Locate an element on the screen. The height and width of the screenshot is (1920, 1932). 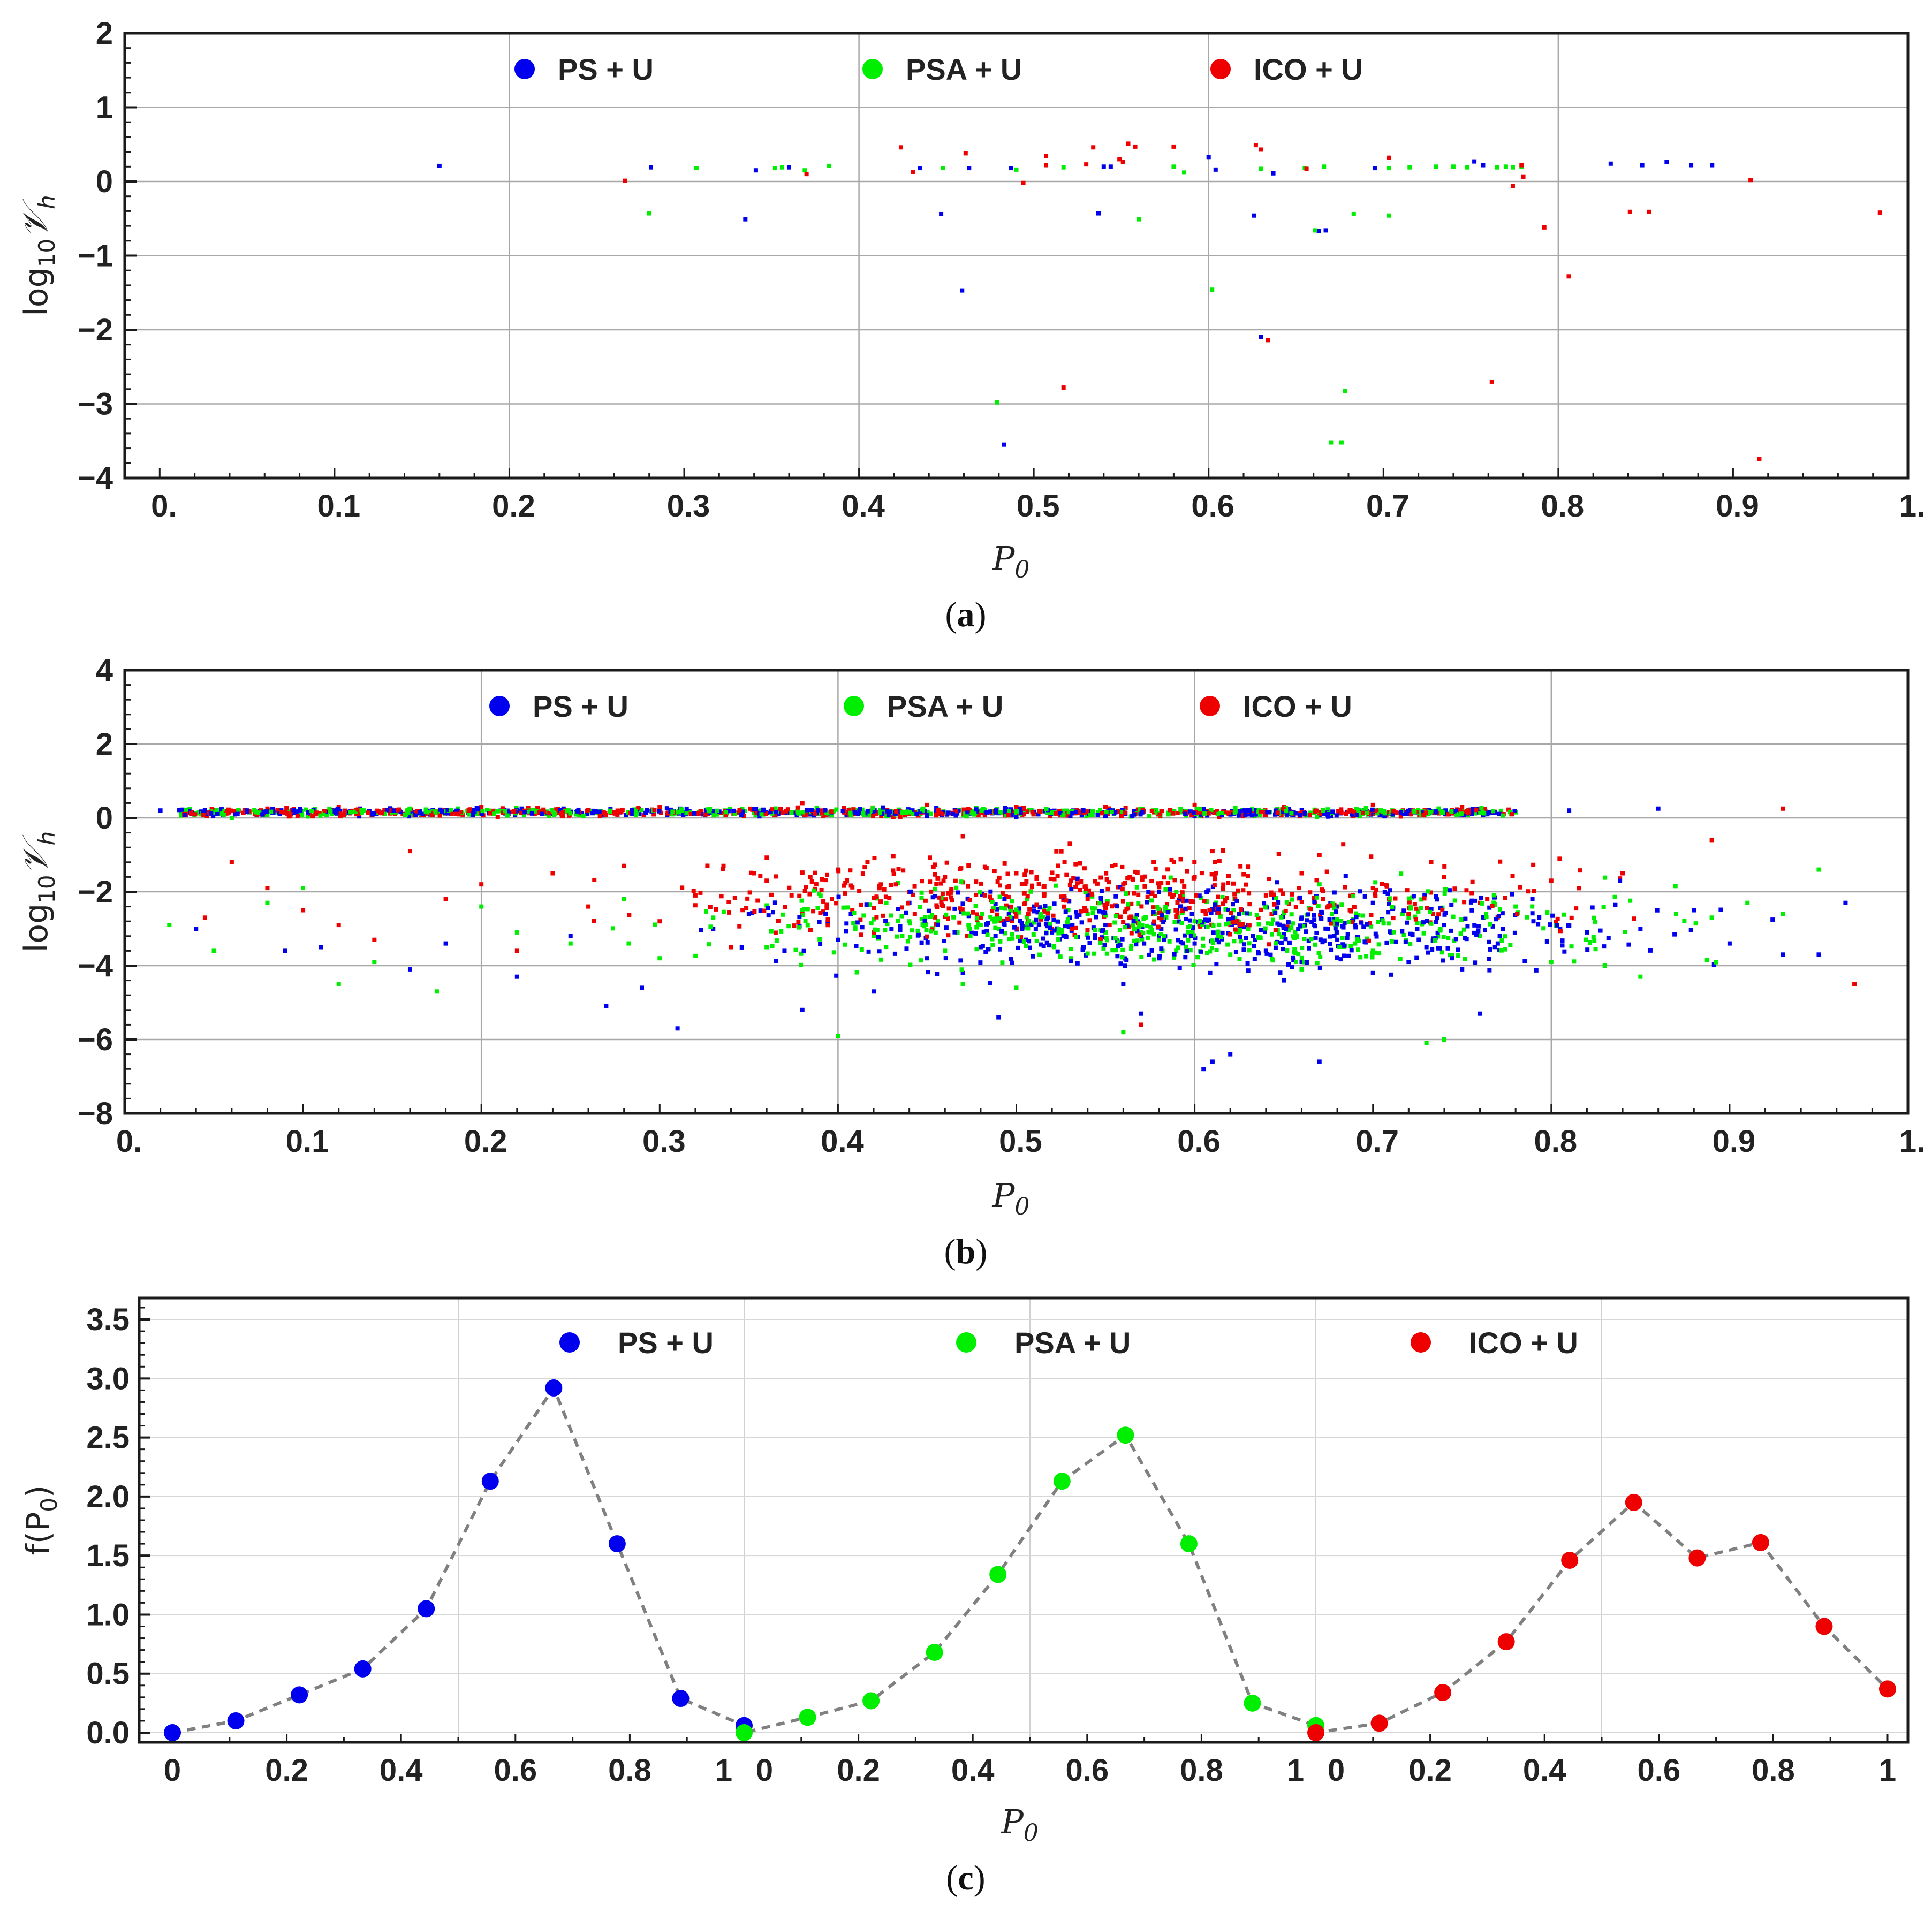
legend-label: PS + U is located at coordinates (580, 706).